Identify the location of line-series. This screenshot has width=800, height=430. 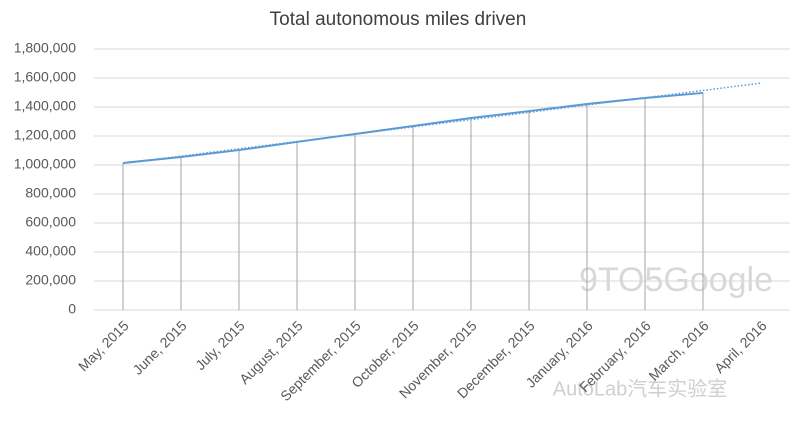
(413, 127).